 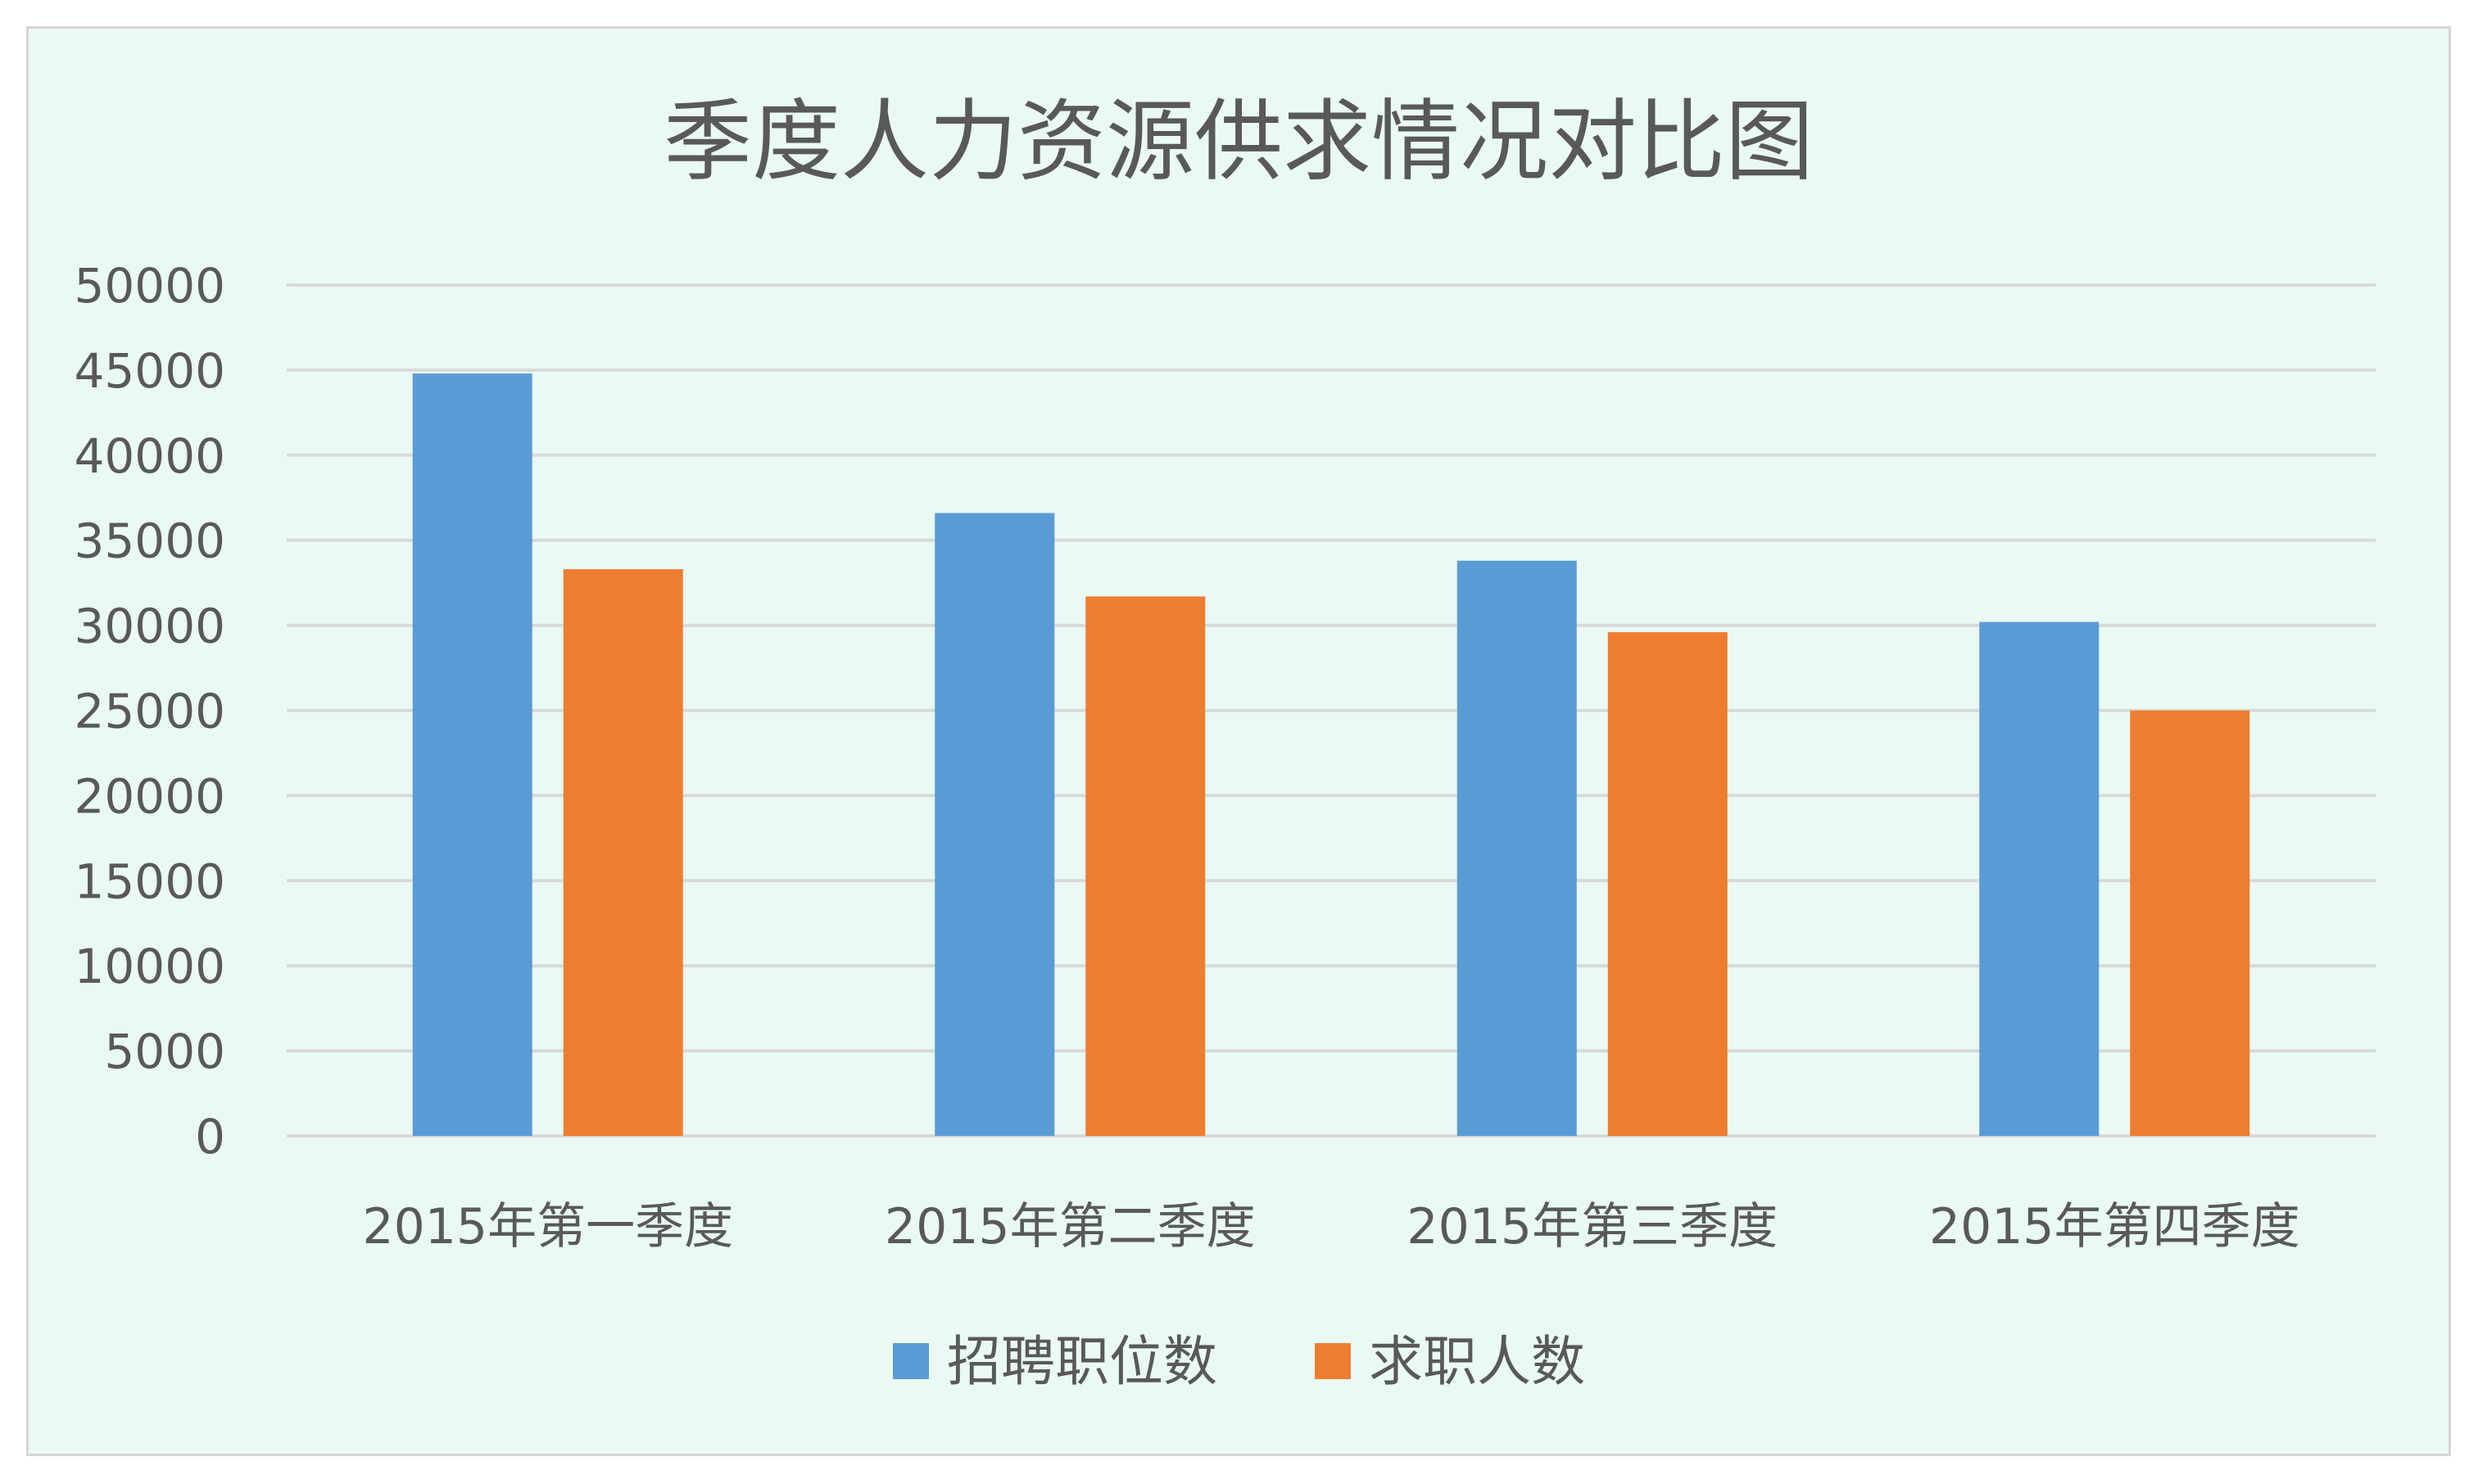 I want to click on y-tick-label: 10000, so click(x=149, y=967).